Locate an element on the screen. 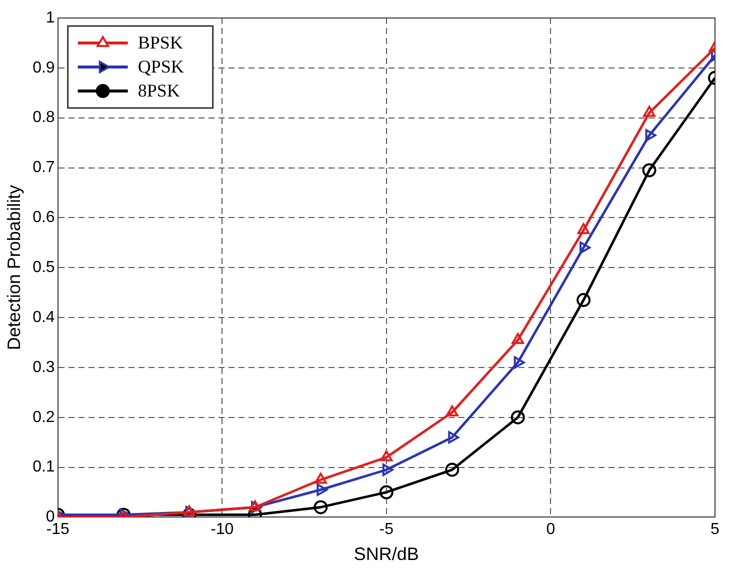  y-tick-label: 0.6 is located at coordinates (43, 217).